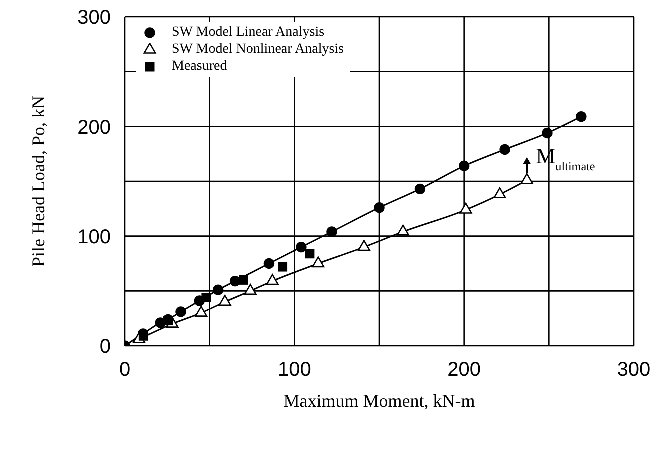 The height and width of the screenshot is (474, 669). Describe the element at coordinates (295, 370) in the screenshot. I see `x-tick-label: 100` at that location.